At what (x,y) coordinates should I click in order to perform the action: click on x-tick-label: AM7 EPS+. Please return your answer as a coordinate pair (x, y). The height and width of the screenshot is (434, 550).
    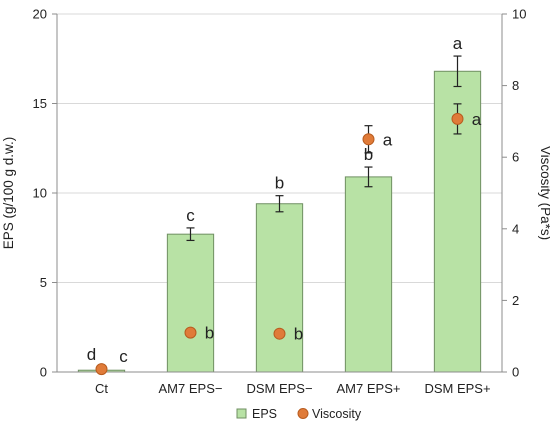
    Looking at the image, I should click on (369, 388).